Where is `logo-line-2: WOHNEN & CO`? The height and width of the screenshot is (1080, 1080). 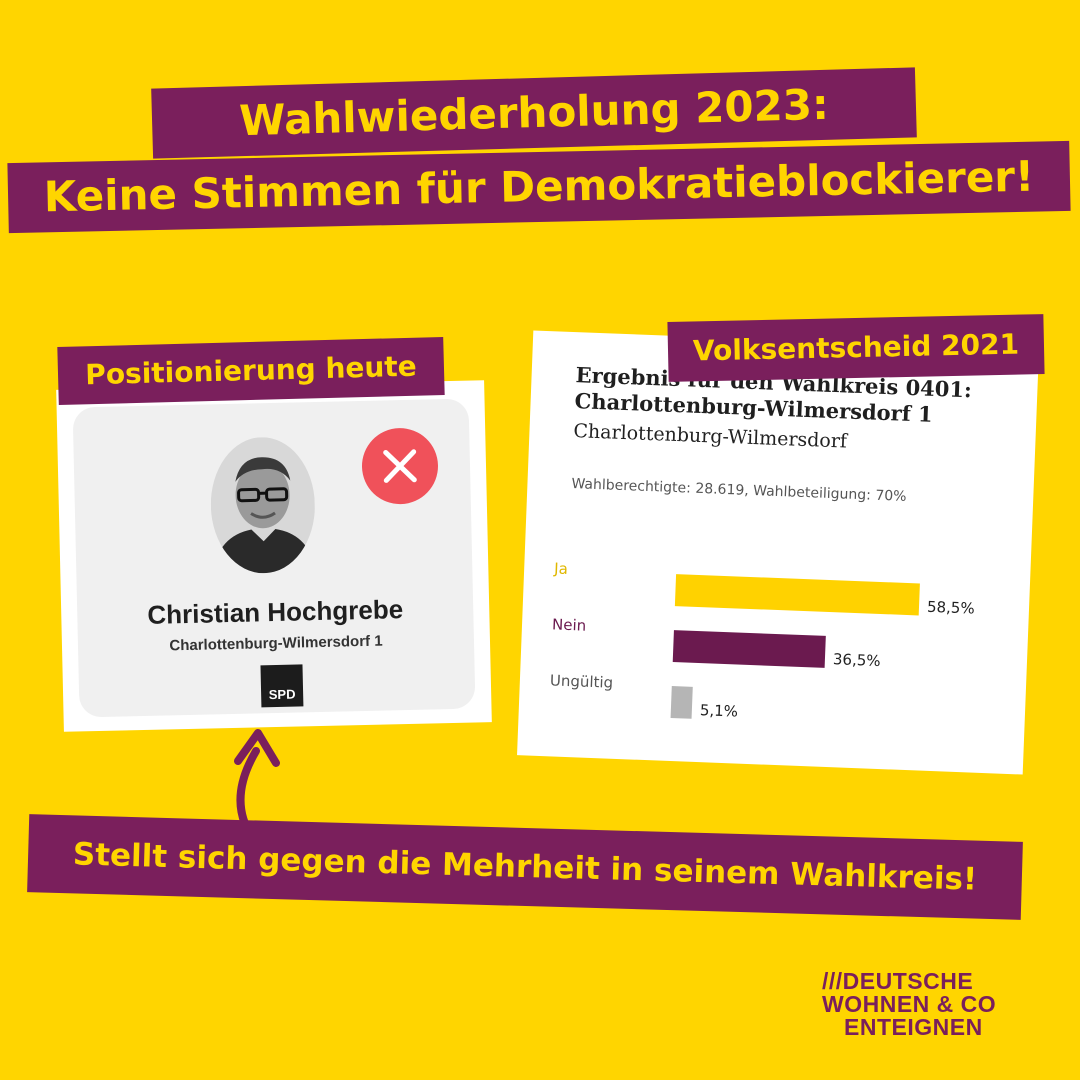
logo-line-2: WOHNEN & CO is located at coordinates (909, 1004).